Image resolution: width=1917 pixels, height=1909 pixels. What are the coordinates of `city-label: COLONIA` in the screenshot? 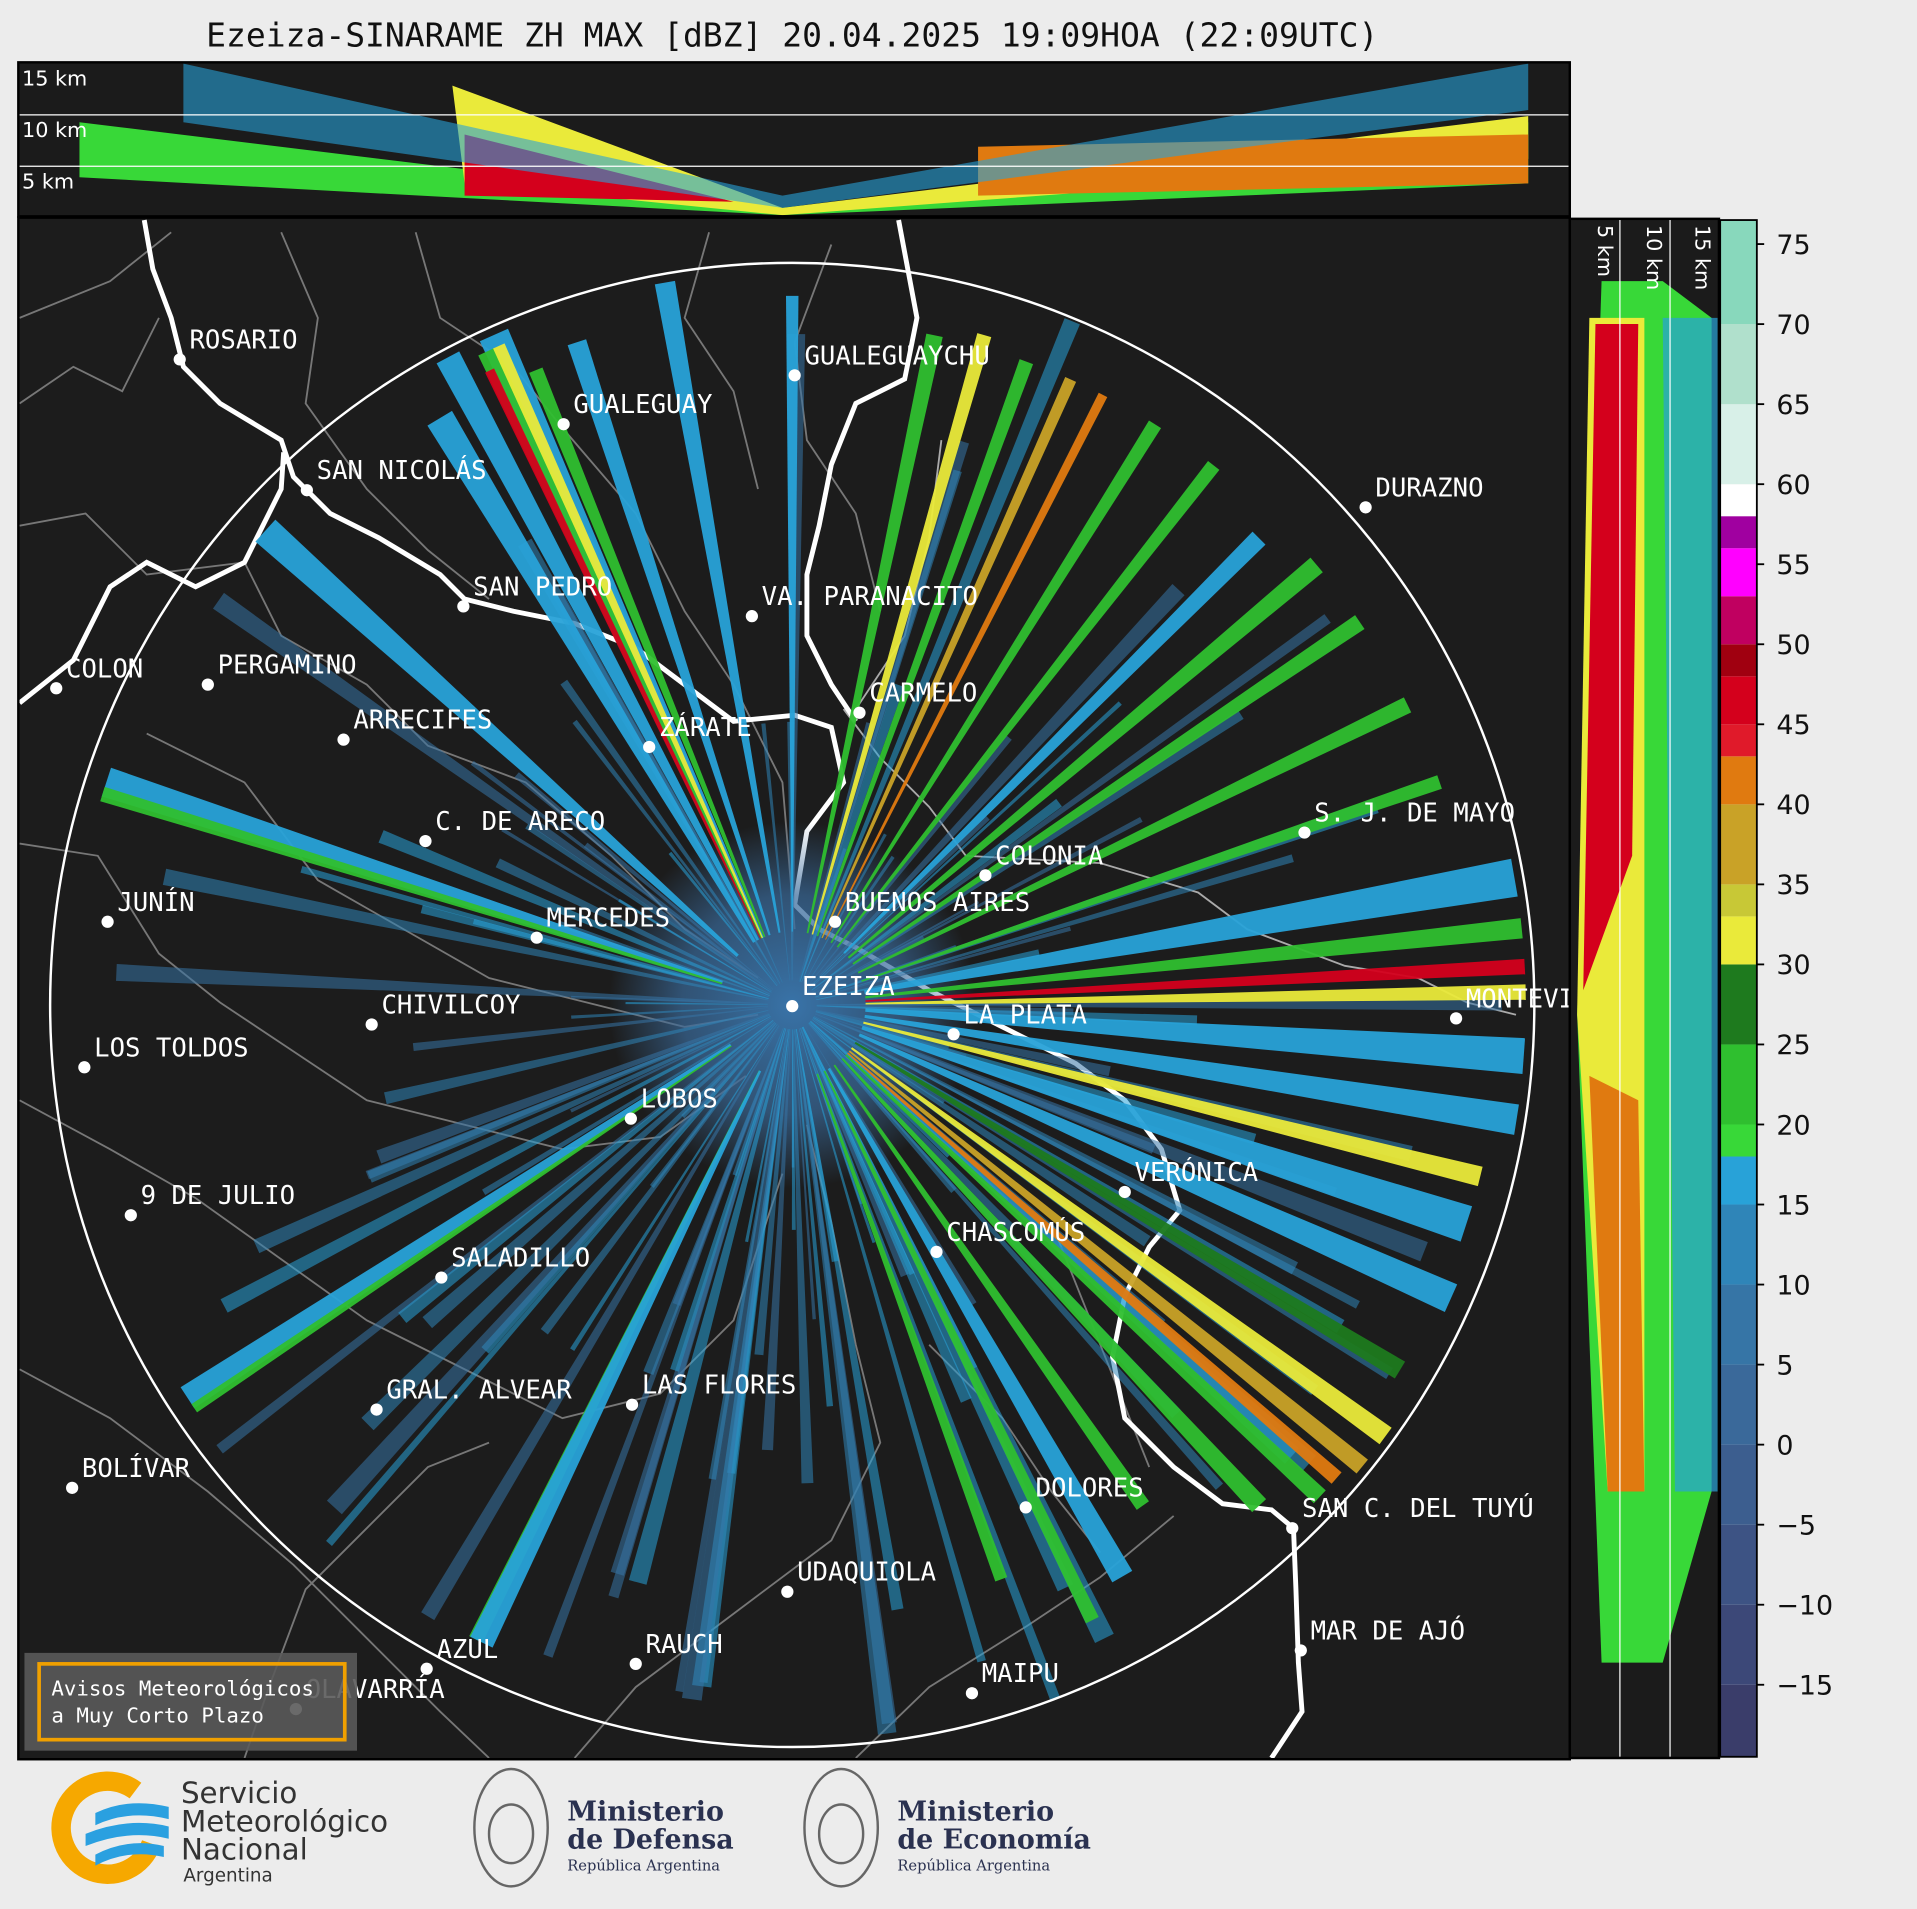 It's located at (1049, 856).